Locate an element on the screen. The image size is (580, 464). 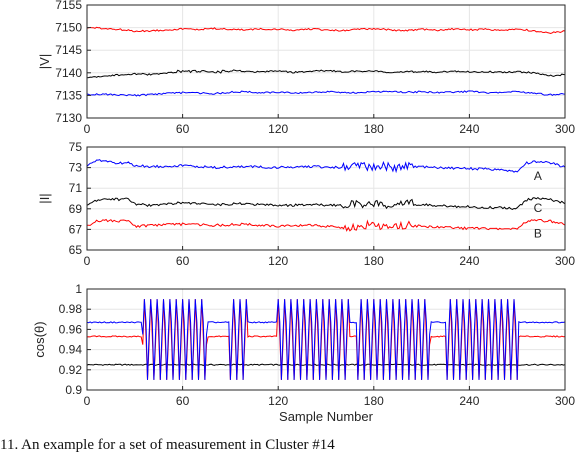
y-tick-label: 73 is located at coordinates (76, 168).